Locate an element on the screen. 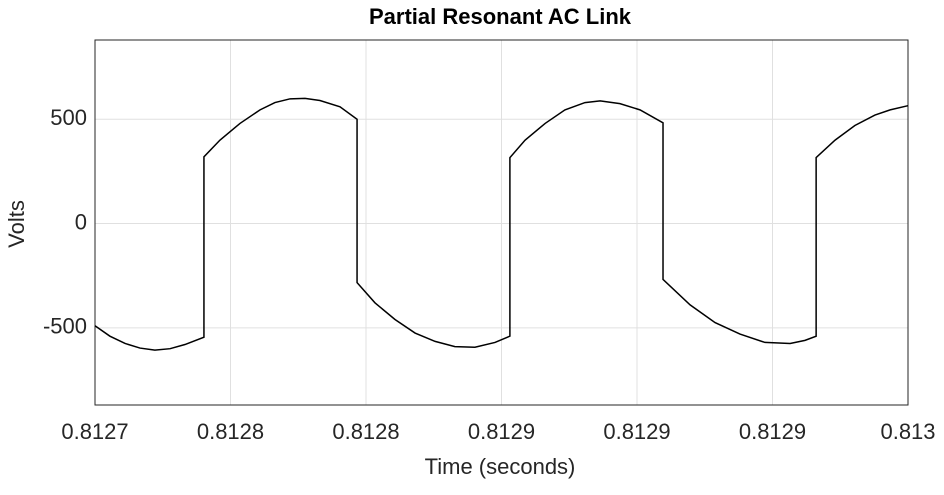 Image resolution: width=944 pixels, height=495 pixels. y-tick-label: 500 is located at coordinates (68, 117).